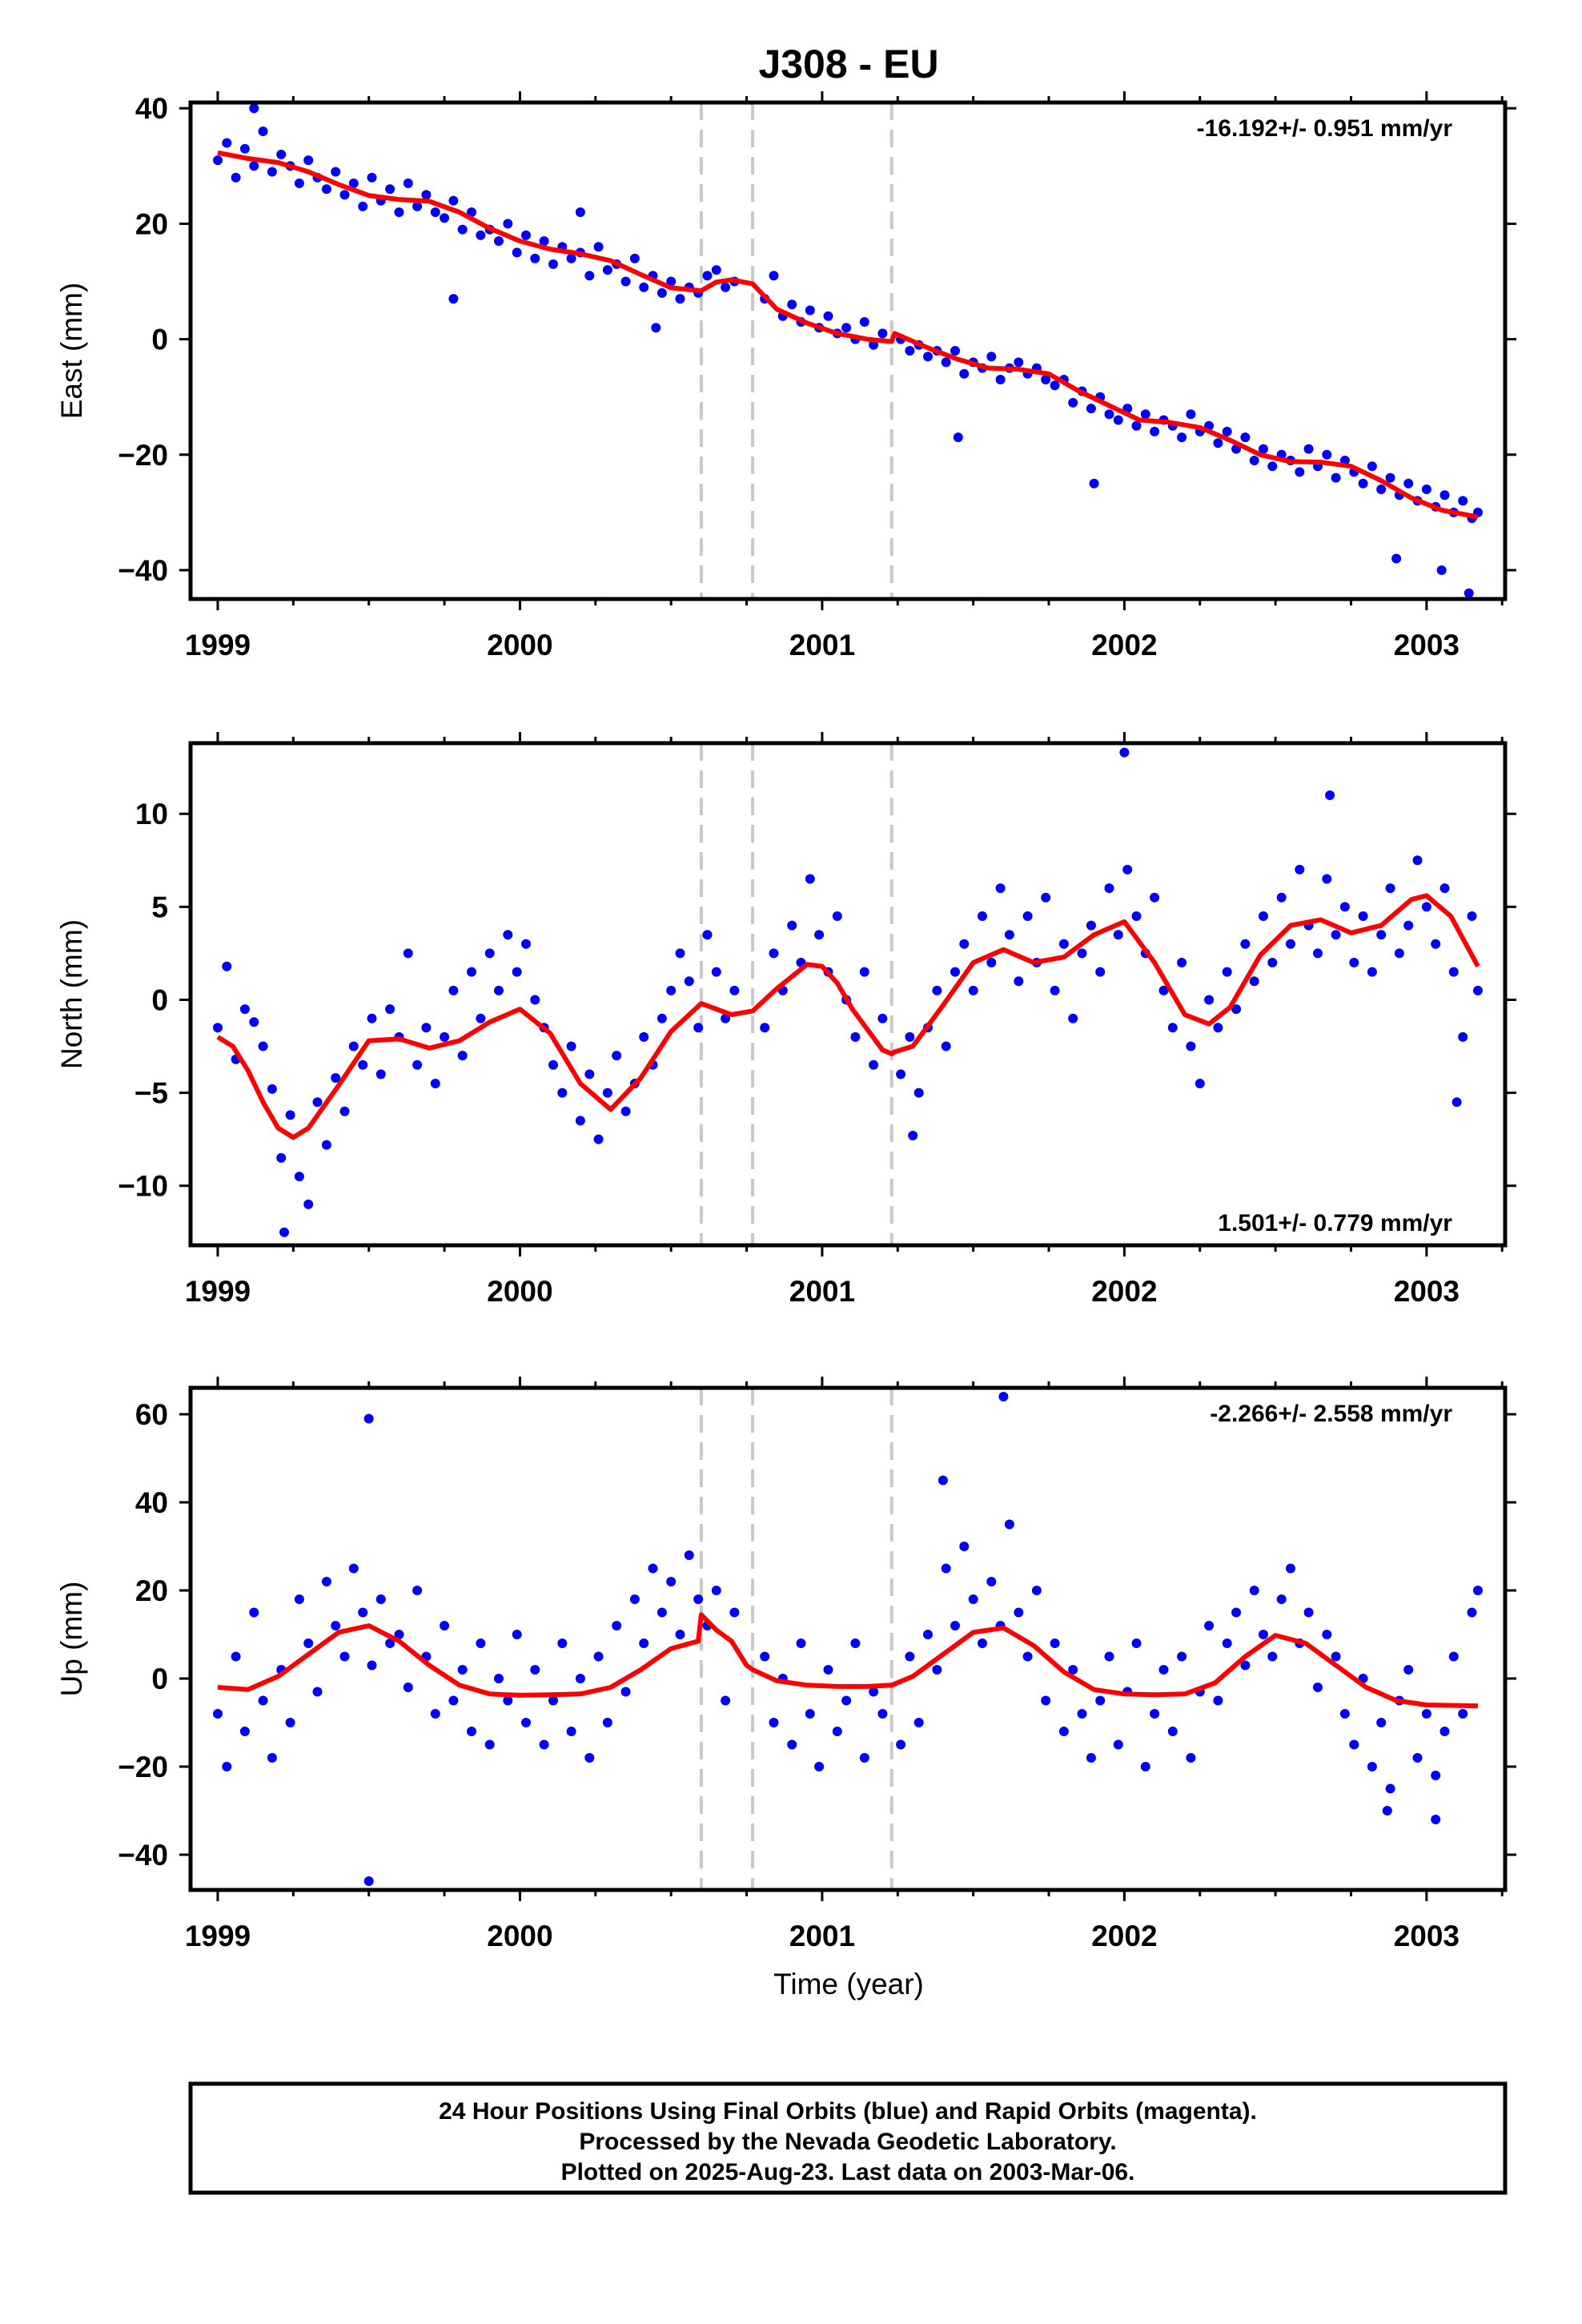 This screenshot has width=1582, height=2324. Describe the element at coordinates (848, 335) in the screenshot. I see `model-curve` at that location.